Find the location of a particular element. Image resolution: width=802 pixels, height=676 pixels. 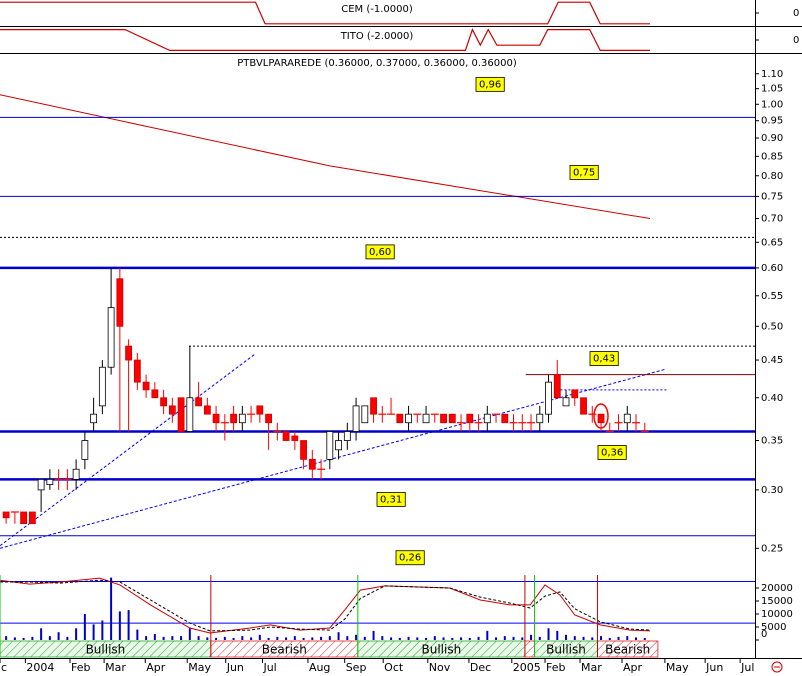

x-tick-label: Feb is located at coordinates (80, 667).